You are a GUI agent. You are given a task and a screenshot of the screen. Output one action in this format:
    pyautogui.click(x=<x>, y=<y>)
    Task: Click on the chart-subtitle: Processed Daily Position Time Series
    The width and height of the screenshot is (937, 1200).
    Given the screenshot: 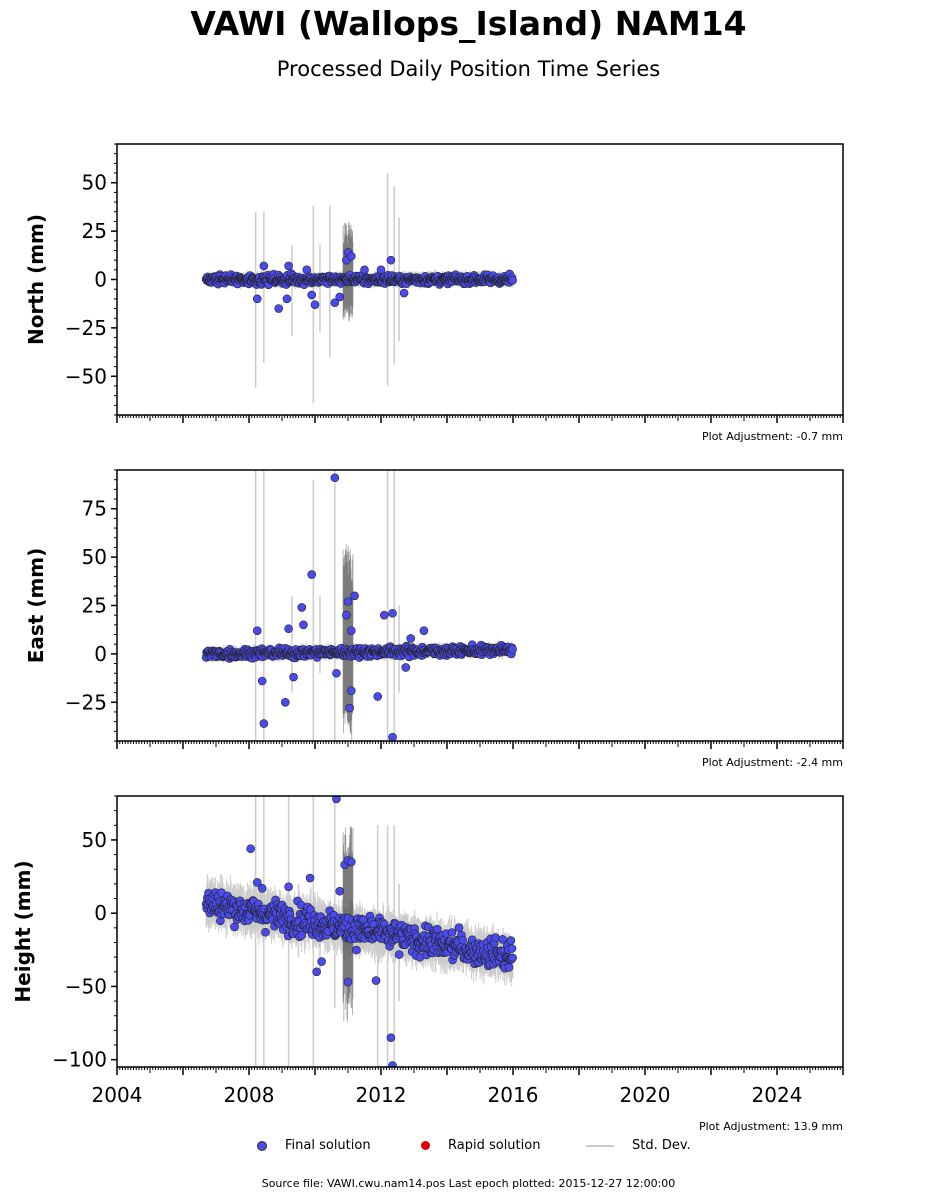 What is the action you would take?
    pyautogui.click(x=468, y=69)
    